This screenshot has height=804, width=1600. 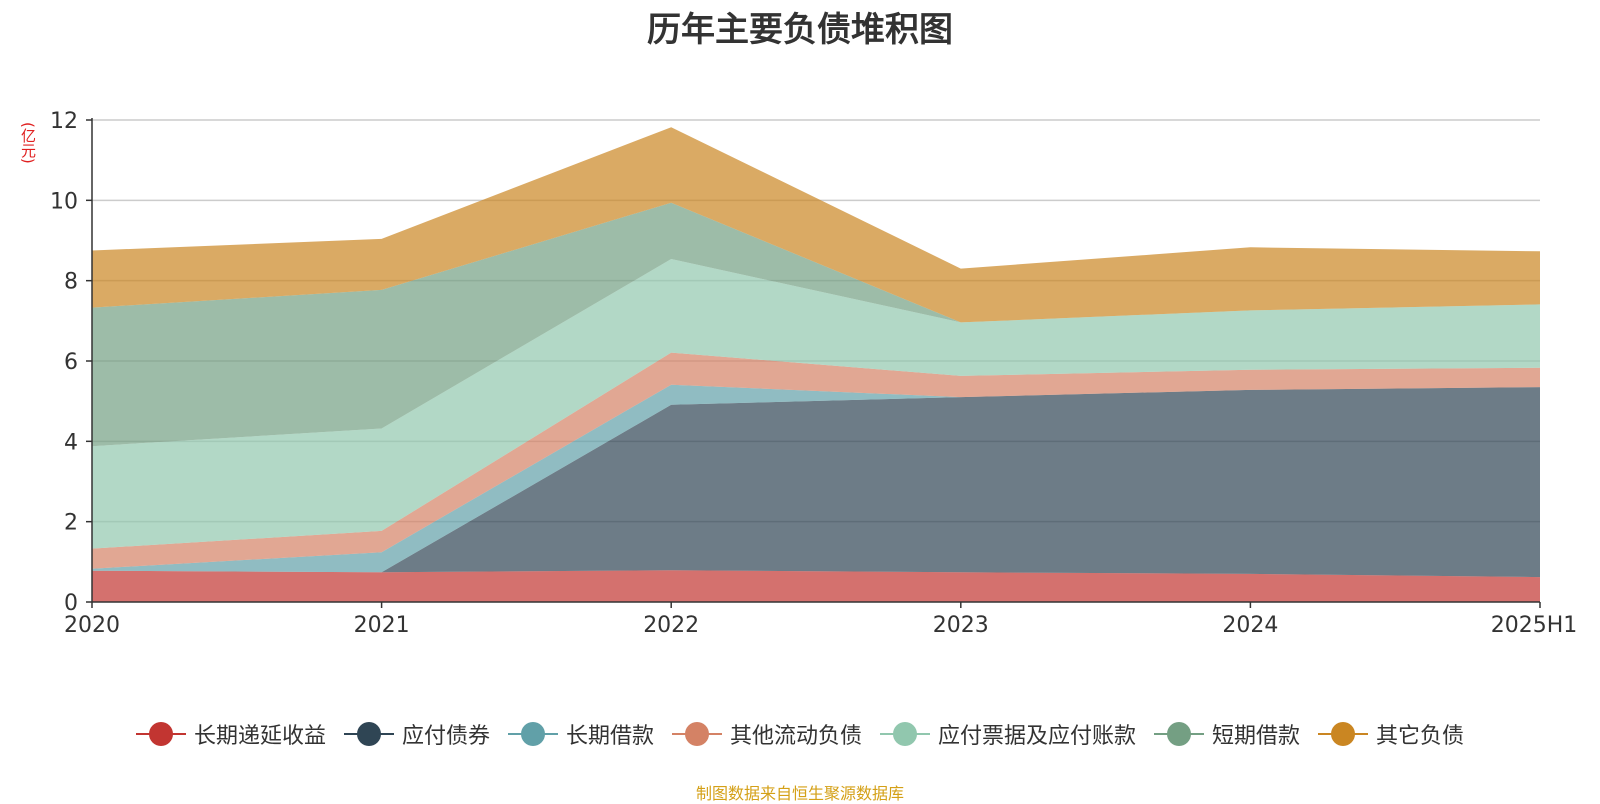 What do you see at coordinates (1037, 736) in the screenshot?
I see `legend-label: 应付票据及应付账款` at bounding box center [1037, 736].